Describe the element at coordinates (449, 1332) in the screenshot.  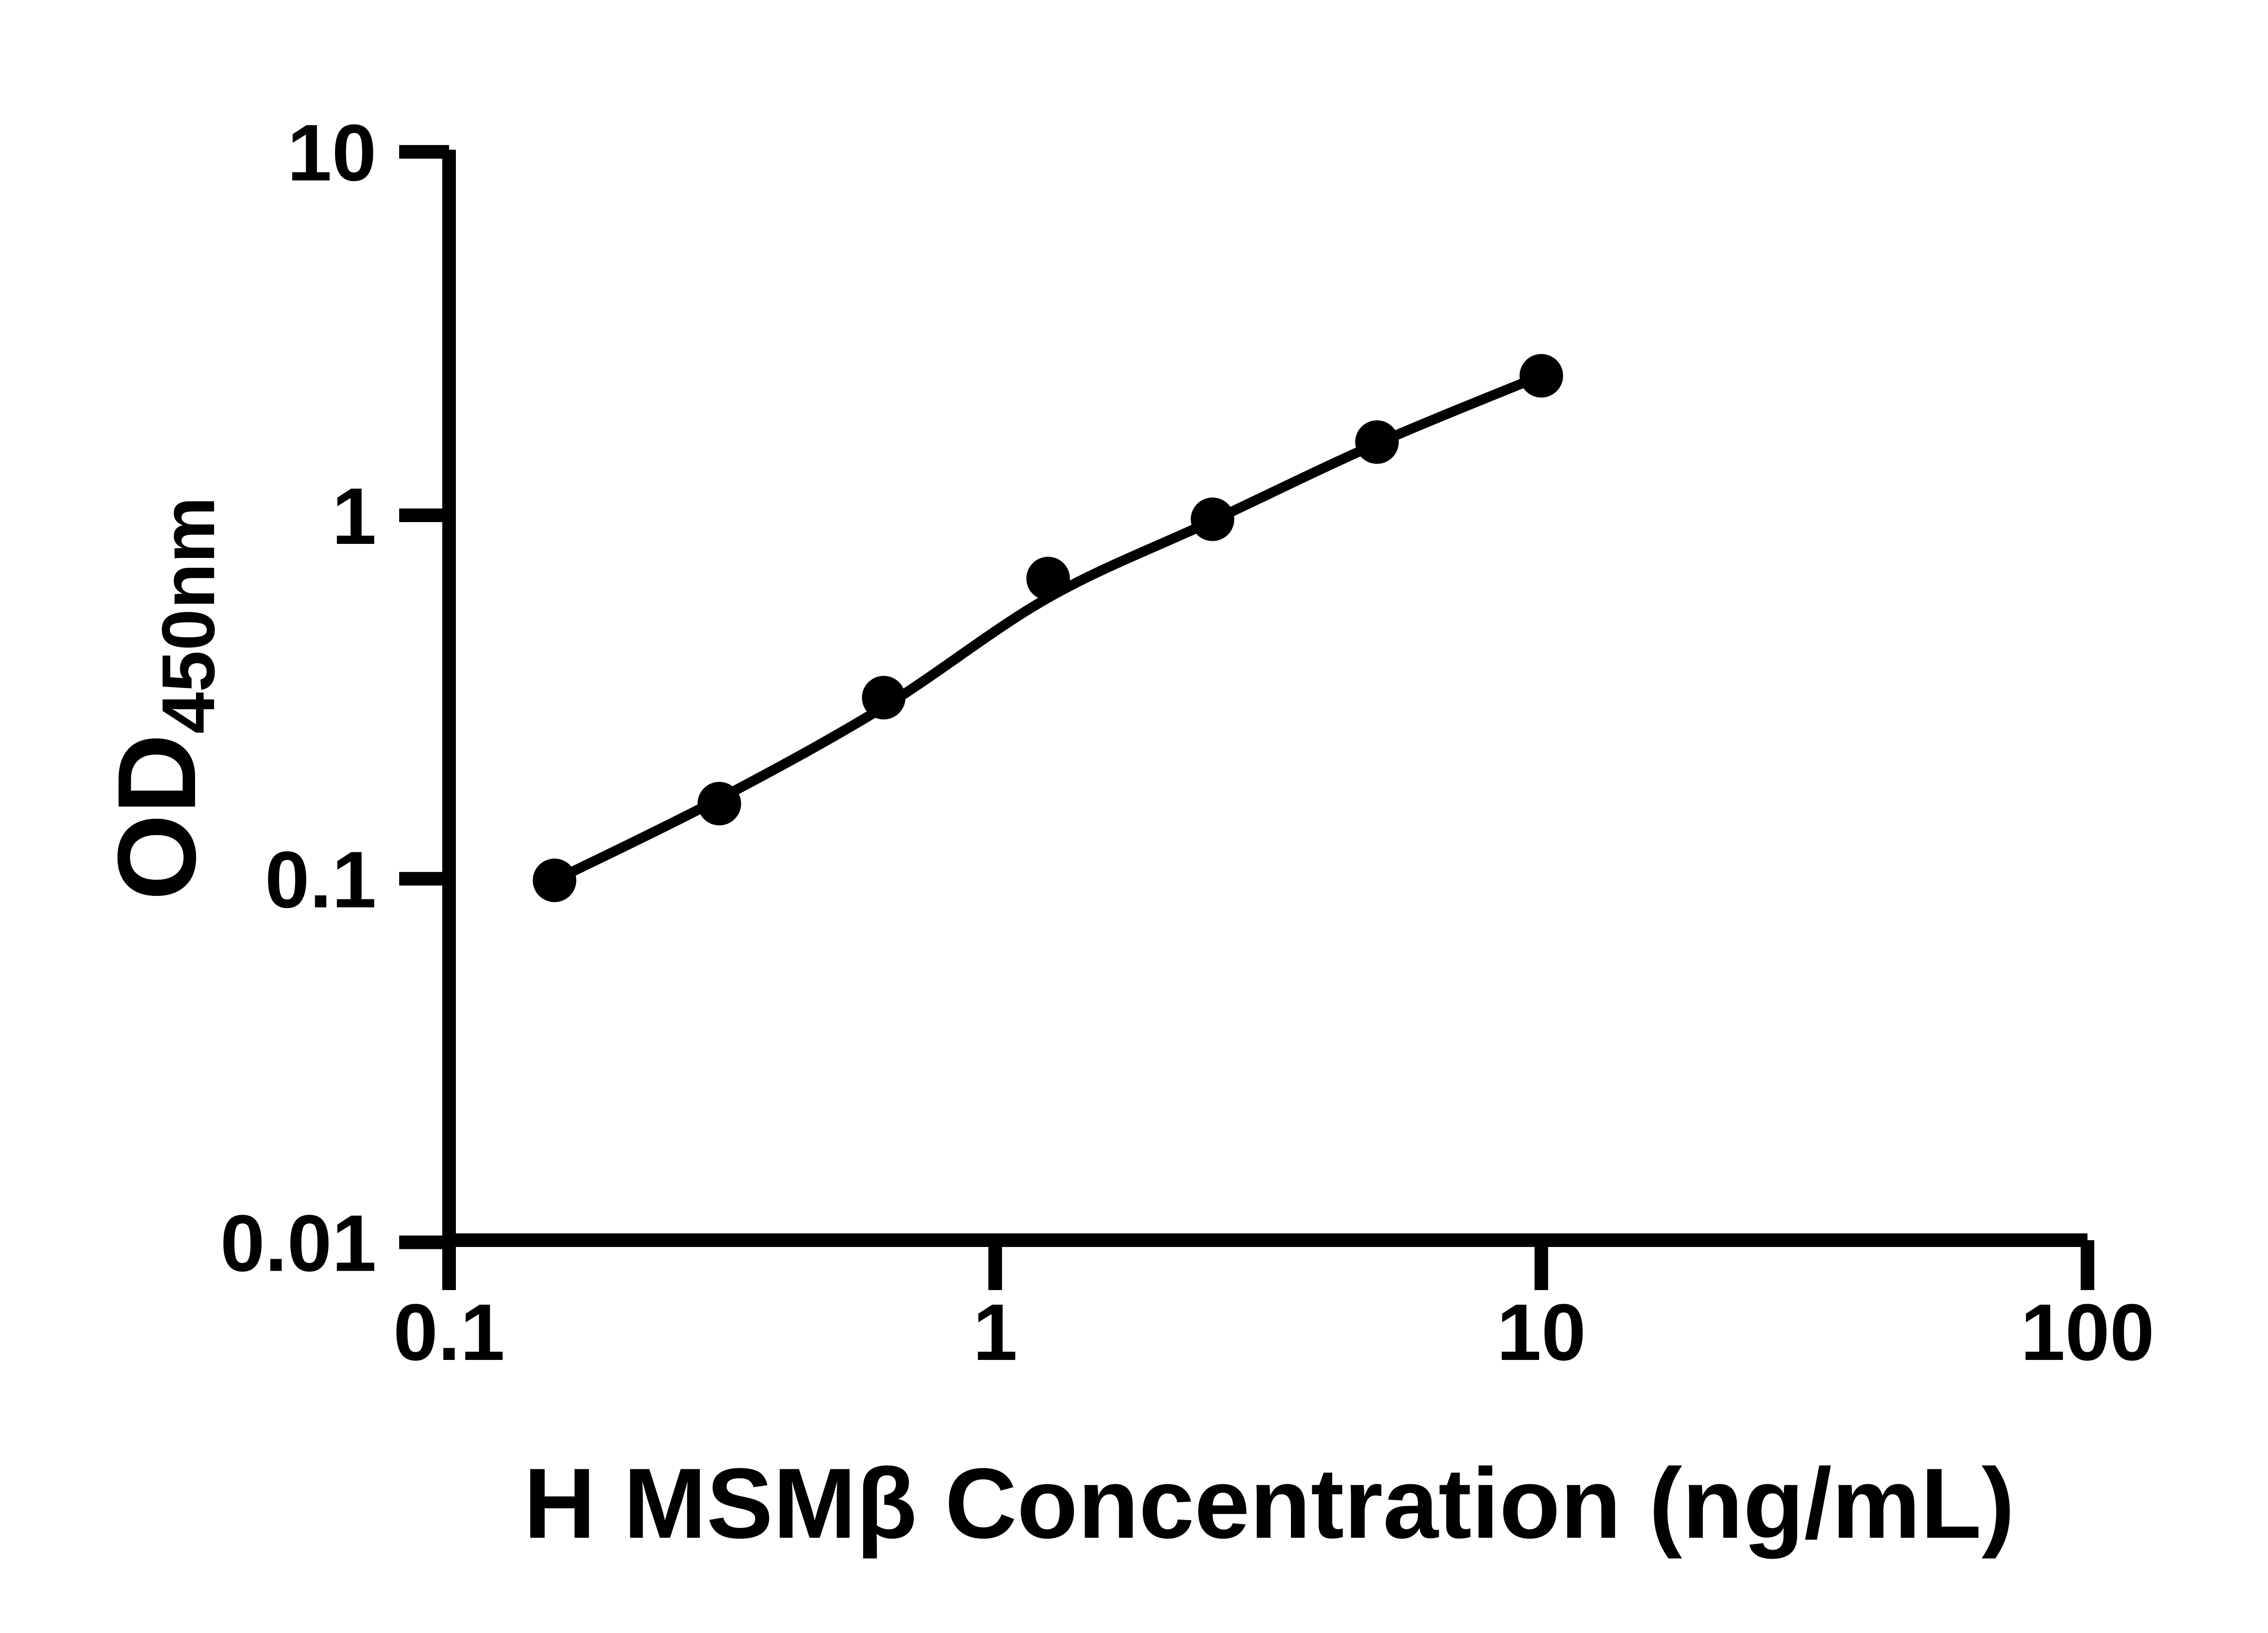
I see `x-tick-label: 0.1` at that location.